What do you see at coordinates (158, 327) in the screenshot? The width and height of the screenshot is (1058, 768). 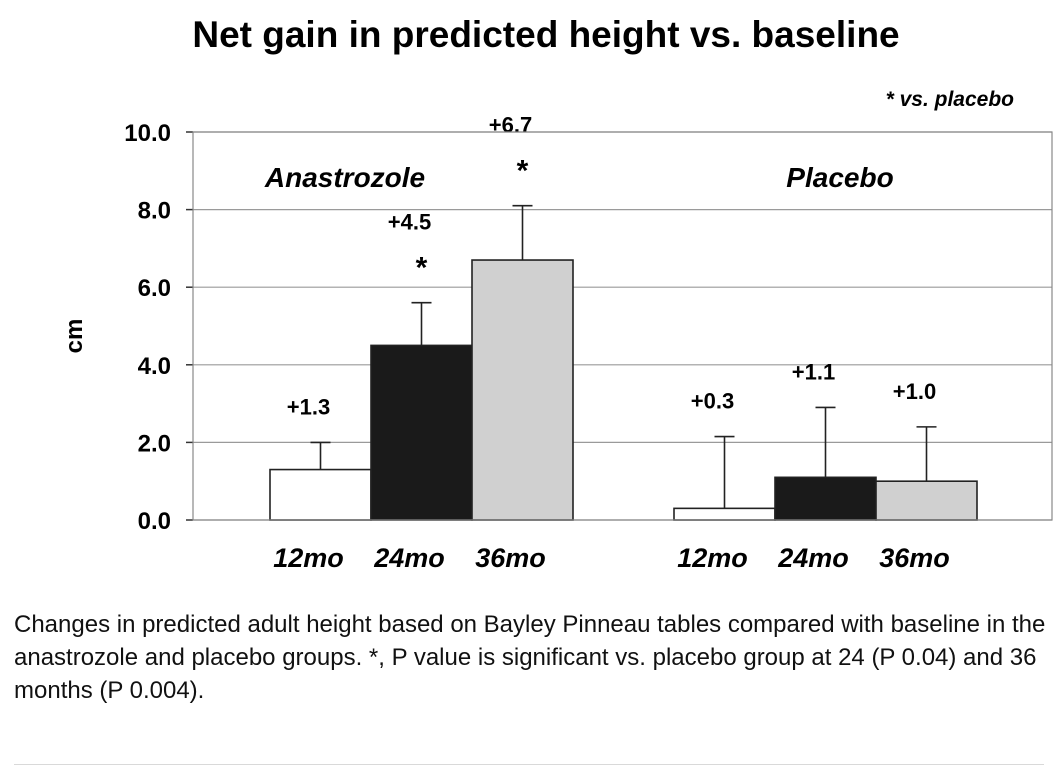 I see `y-axis-ticks: 0.0 2.0 4.0 6.0 8.0 10.0` at bounding box center [158, 327].